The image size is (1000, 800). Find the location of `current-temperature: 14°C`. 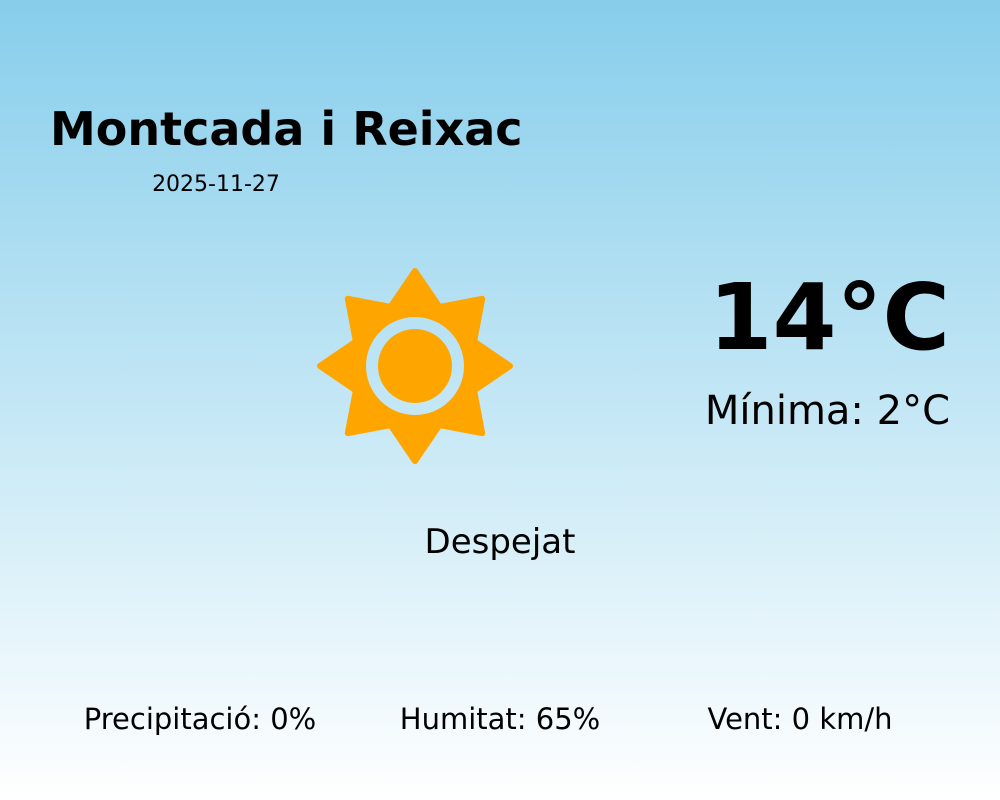

current-temperature: 14°C is located at coordinates (829, 317).